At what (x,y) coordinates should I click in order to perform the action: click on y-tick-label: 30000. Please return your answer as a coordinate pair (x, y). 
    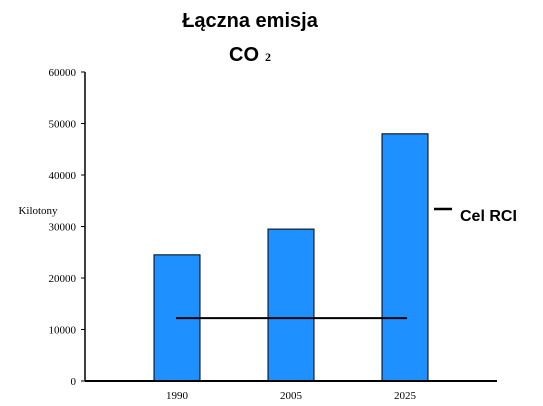
    Looking at the image, I should click on (63, 228).